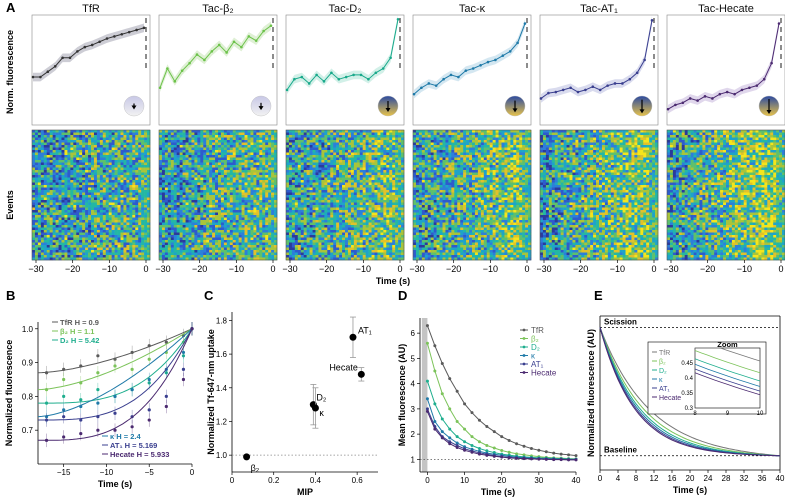 The image size is (785, 501). Describe the element at coordinates (209, 295) in the screenshot. I see `panel-letter-c: C` at that location.